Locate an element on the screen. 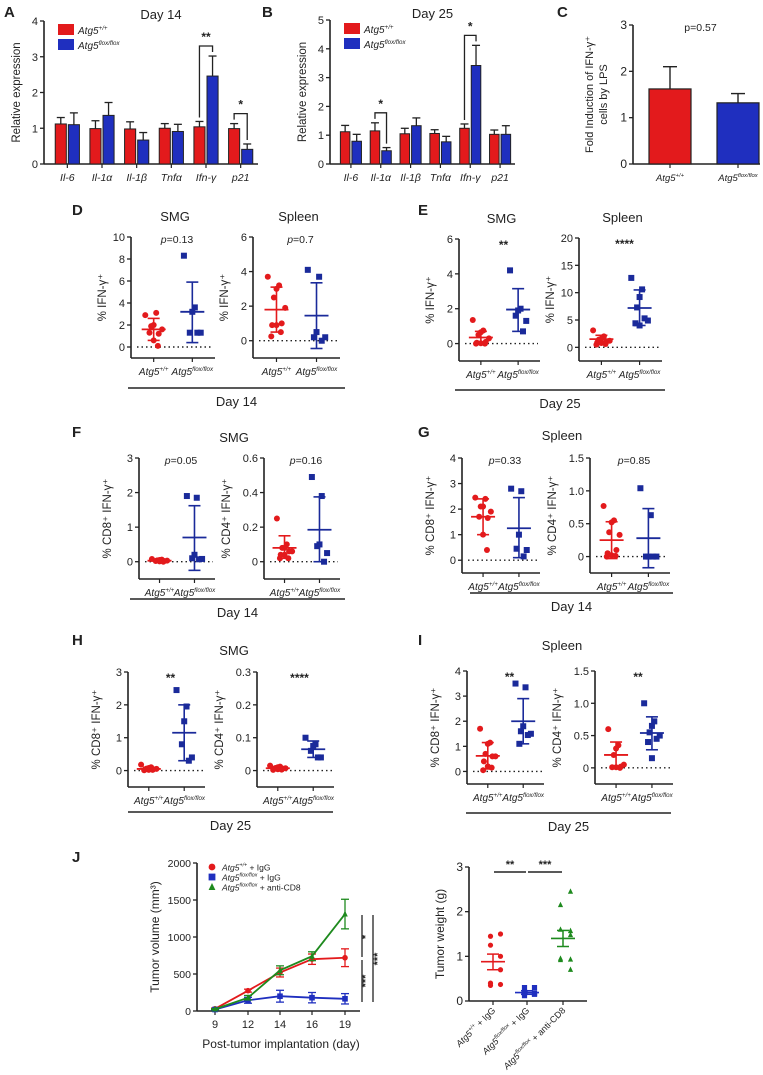 The width and height of the screenshot is (763, 1075). y-tick-label: 1 is located at coordinates (321, 136).